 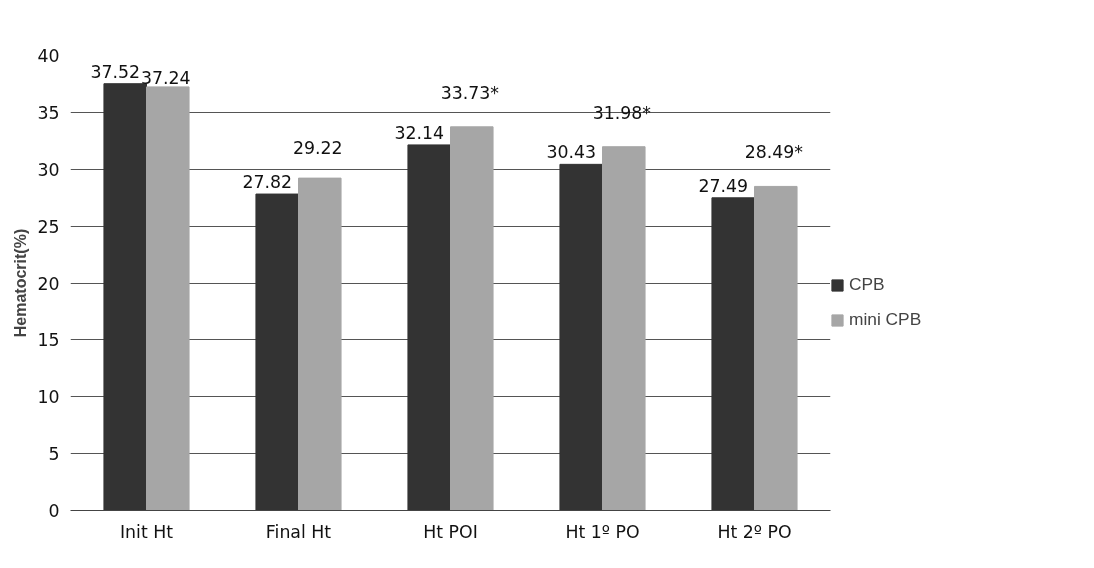 What do you see at coordinates (298, 531) in the screenshot?
I see `x-tick-label: Final Ht` at bounding box center [298, 531].